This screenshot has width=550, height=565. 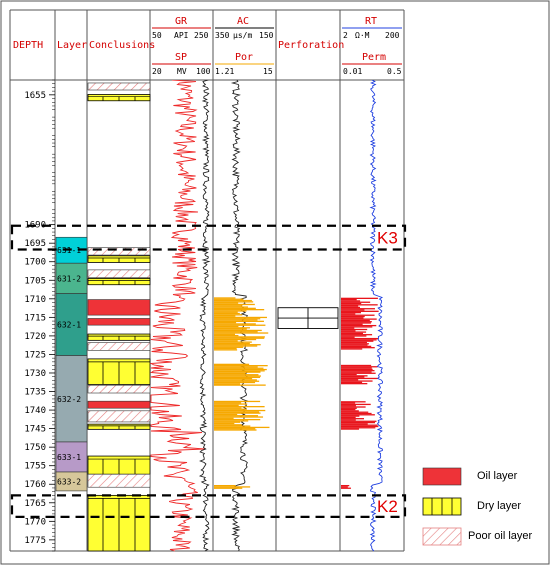 What do you see at coordinates (35, 337) in the screenshot?
I see `depth-tick-label: 1720` at bounding box center [35, 337].